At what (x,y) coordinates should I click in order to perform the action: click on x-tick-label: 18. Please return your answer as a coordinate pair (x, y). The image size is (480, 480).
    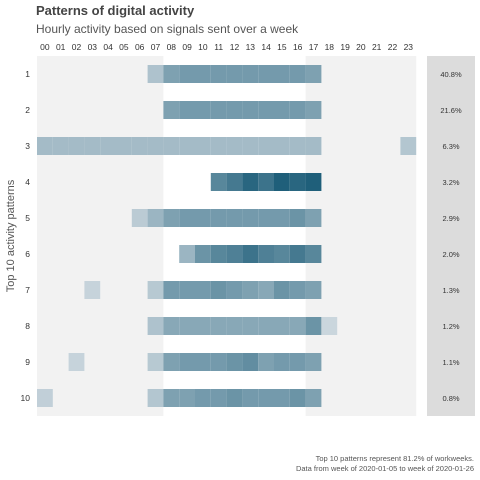
    Looking at the image, I should click on (330, 47).